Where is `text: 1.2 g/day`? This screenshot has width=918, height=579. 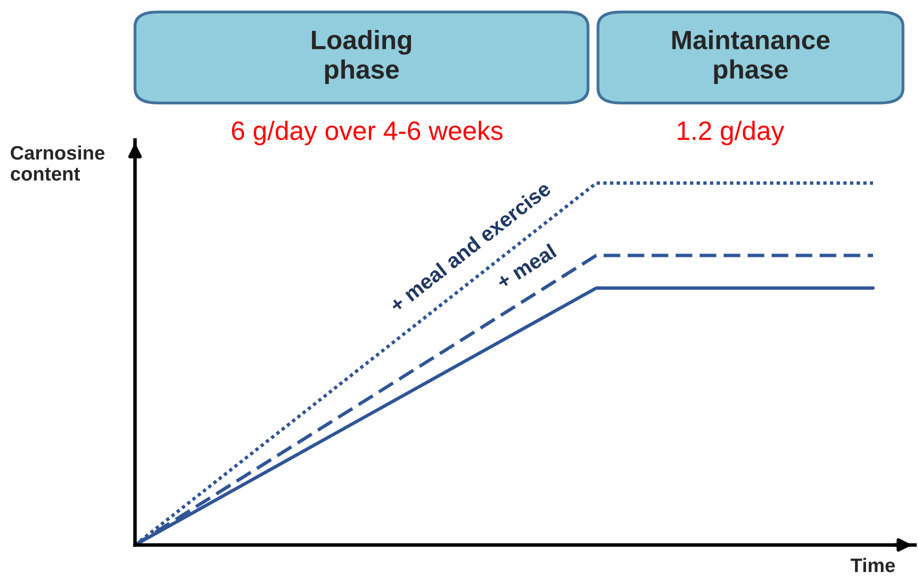
text: 1.2 g/day is located at coordinates (731, 133).